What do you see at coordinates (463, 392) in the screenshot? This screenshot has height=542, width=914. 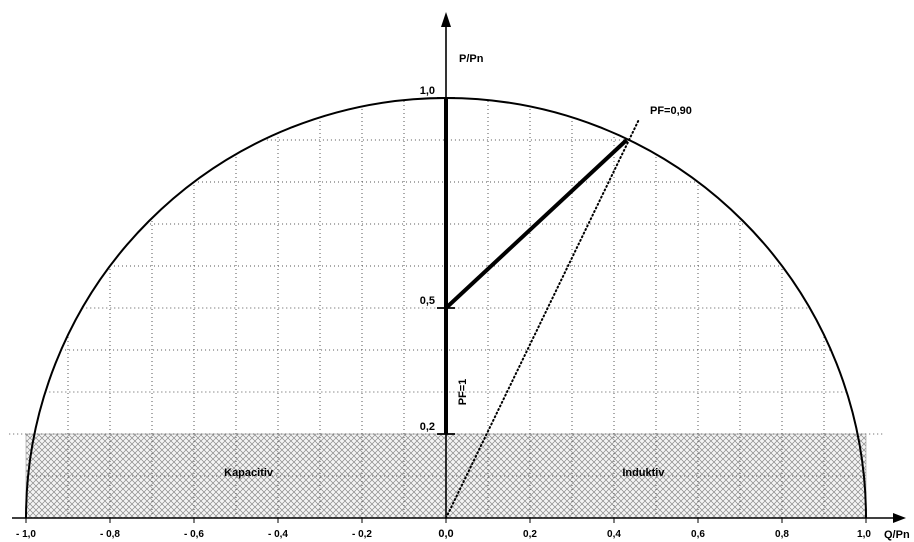 I see `series-label-pf1: PF=1` at bounding box center [463, 392].